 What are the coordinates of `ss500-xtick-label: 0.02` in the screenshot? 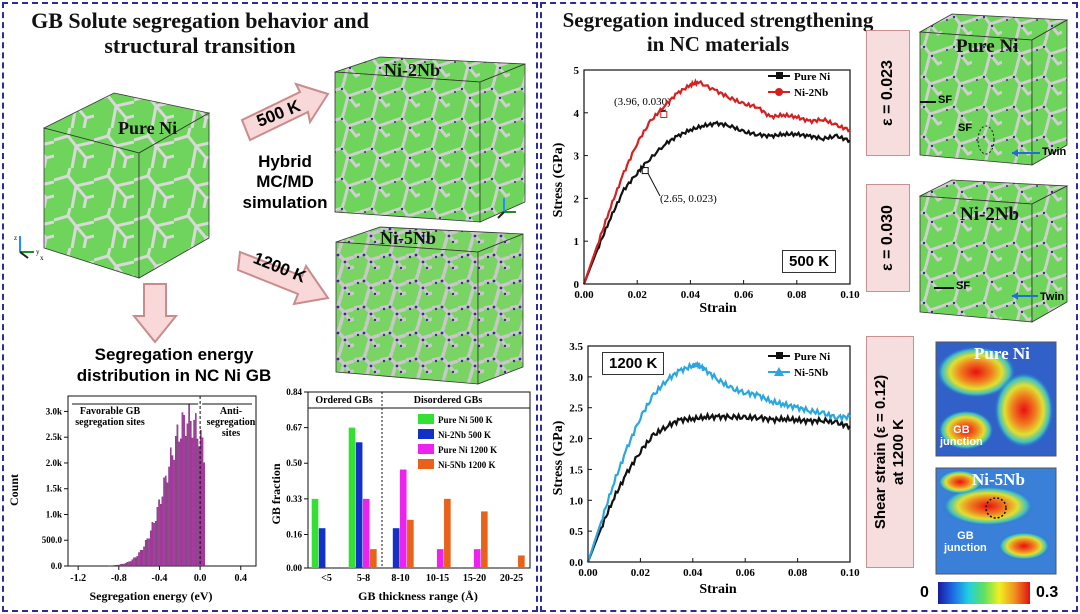 It's located at (638, 295).